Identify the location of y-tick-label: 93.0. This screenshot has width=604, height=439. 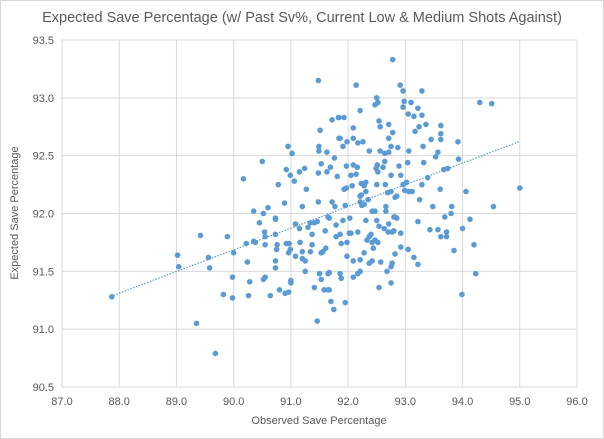
(43, 99).